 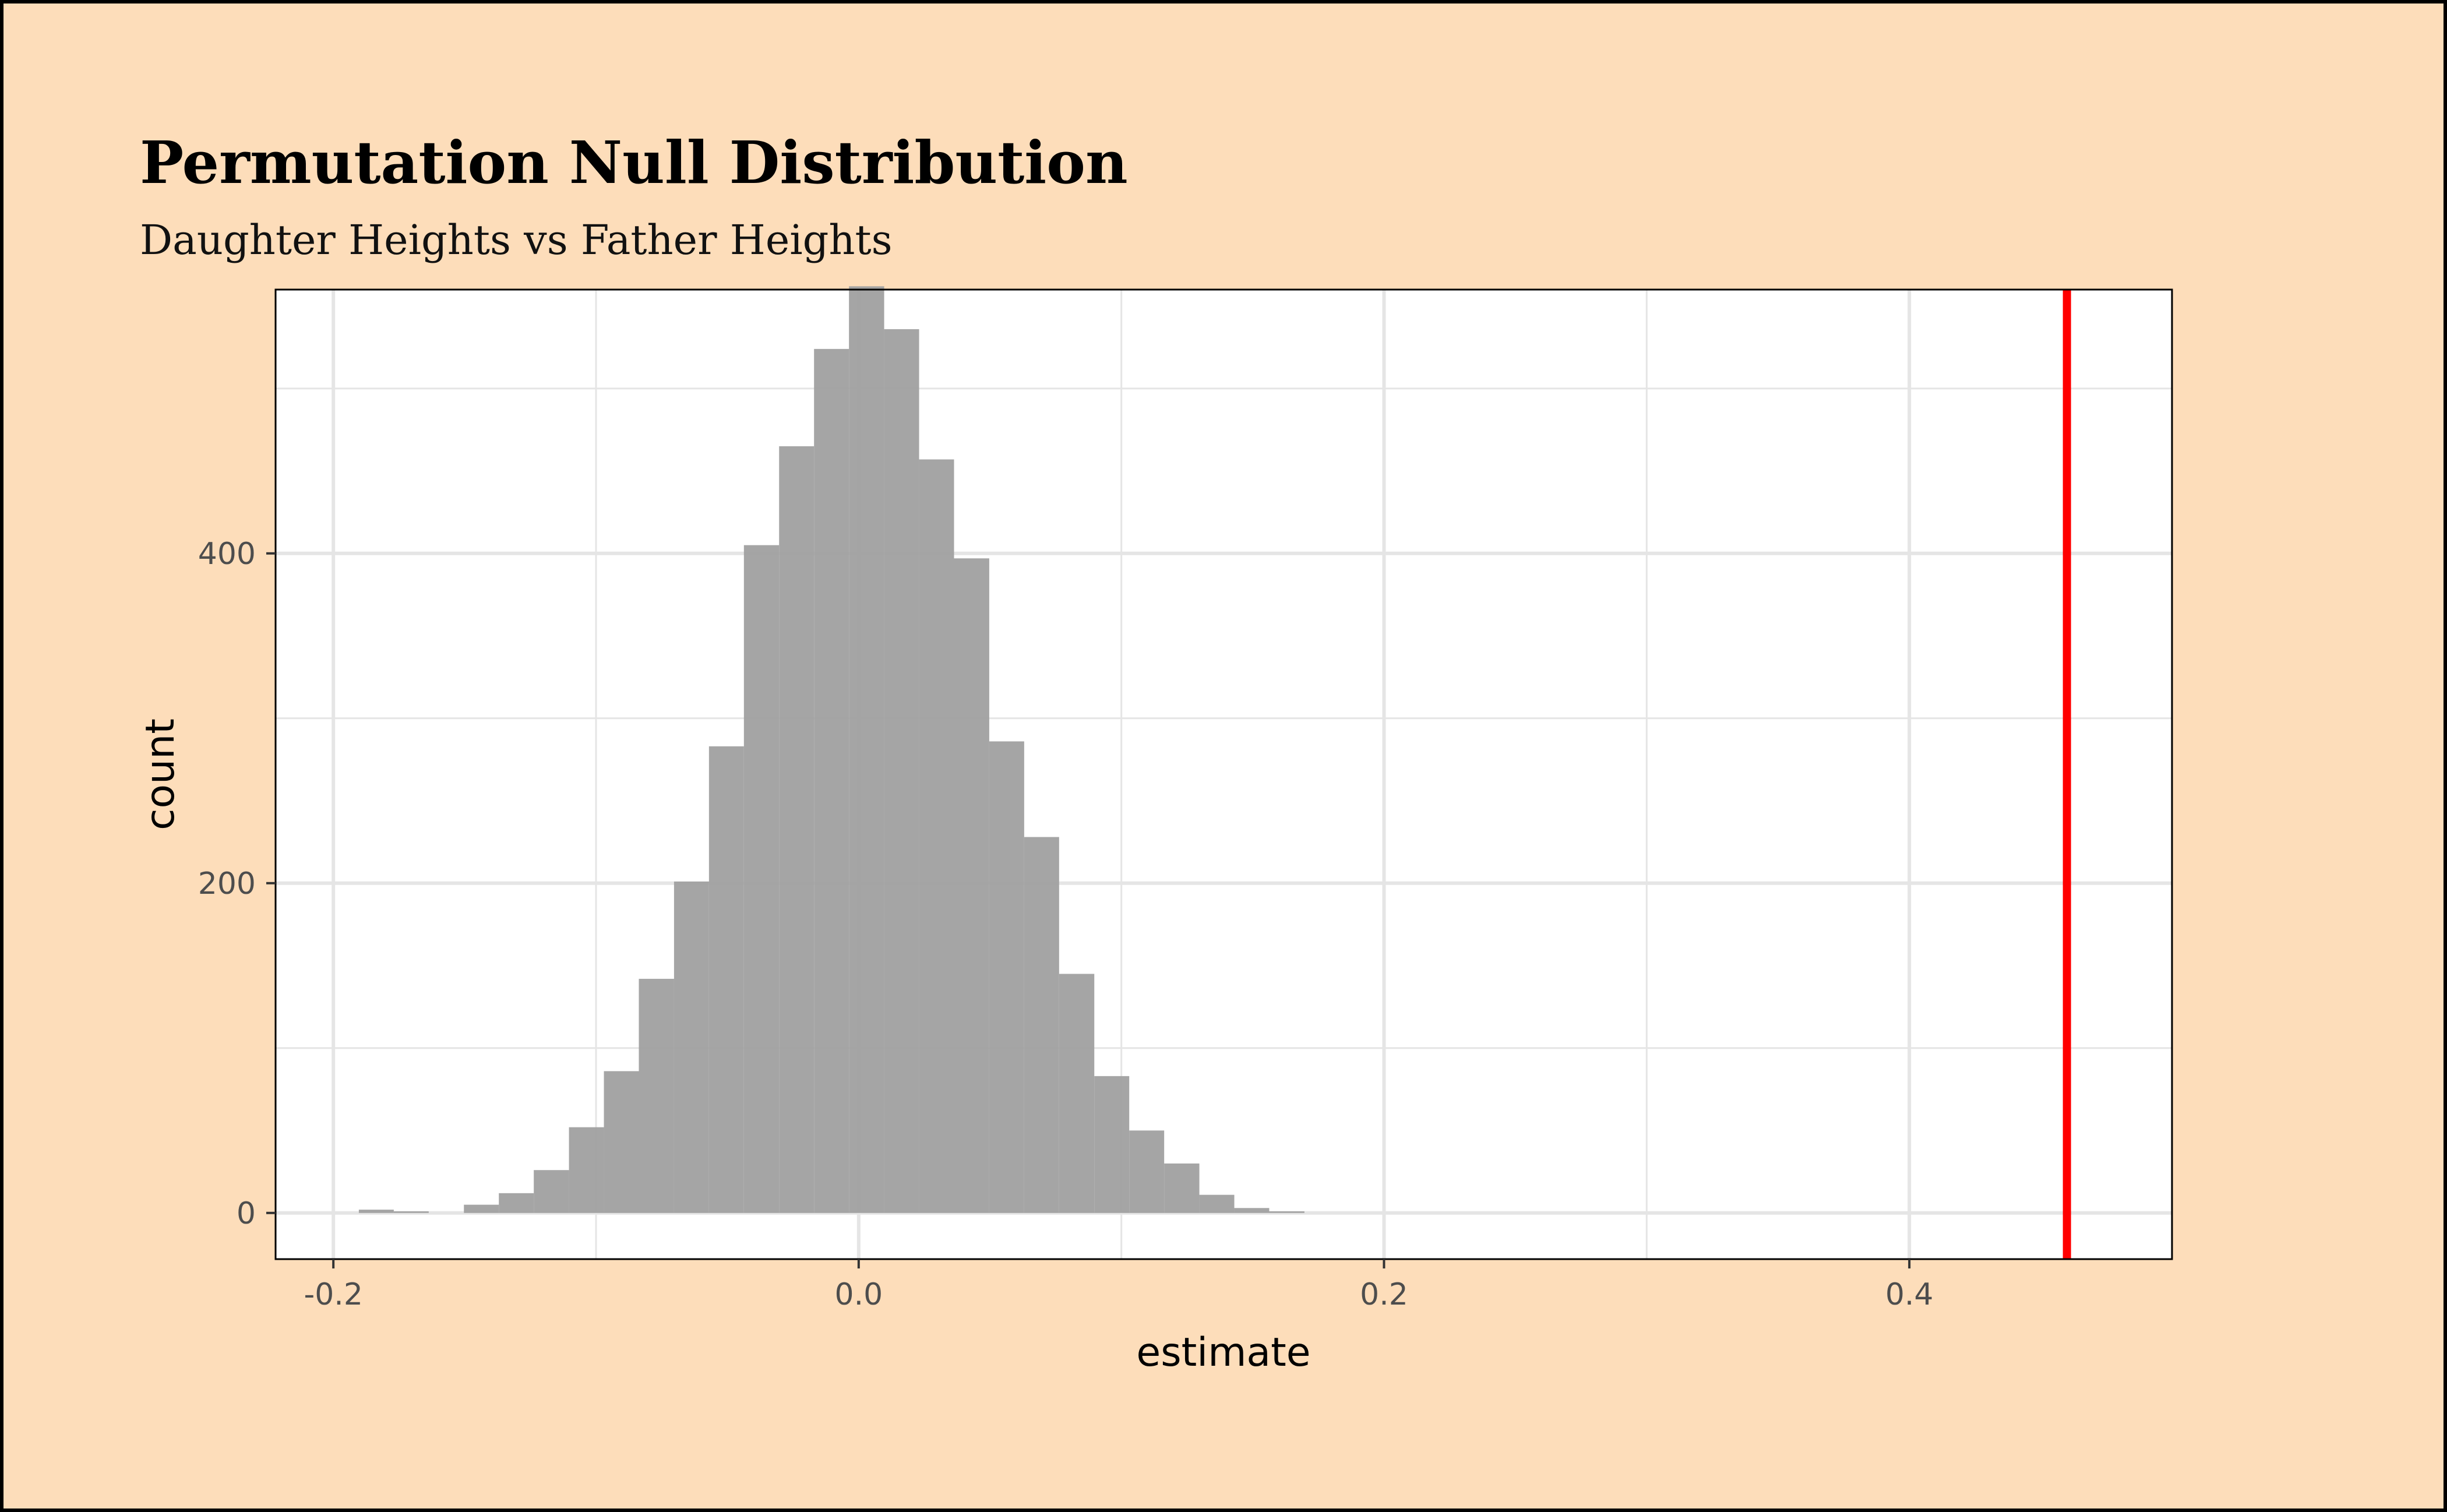 What do you see at coordinates (858, 1294) in the screenshot?
I see `x-tick-label-1: 0.0` at bounding box center [858, 1294].